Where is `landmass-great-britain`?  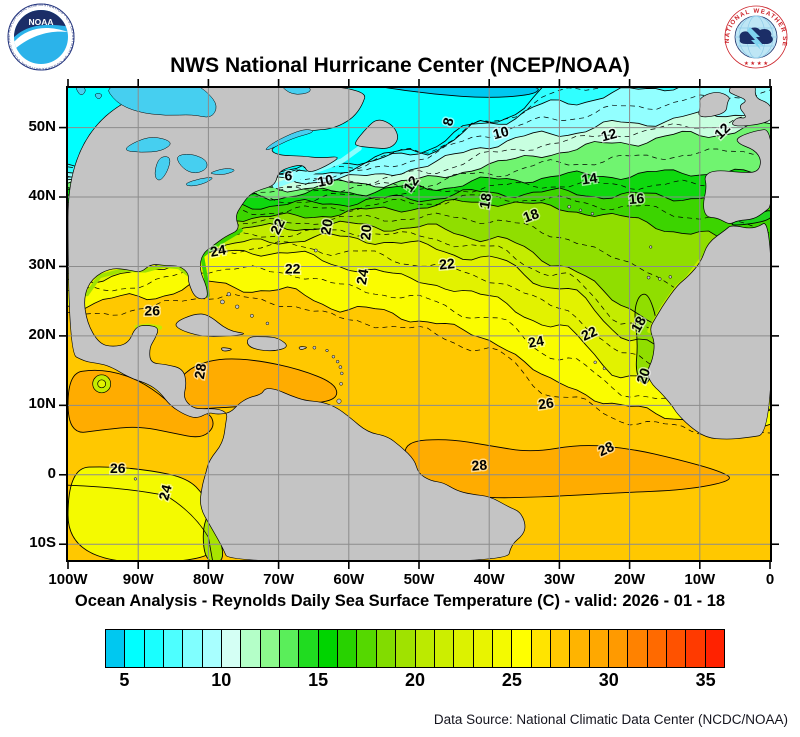
landmass-great-britain is located at coordinates (749, 107).